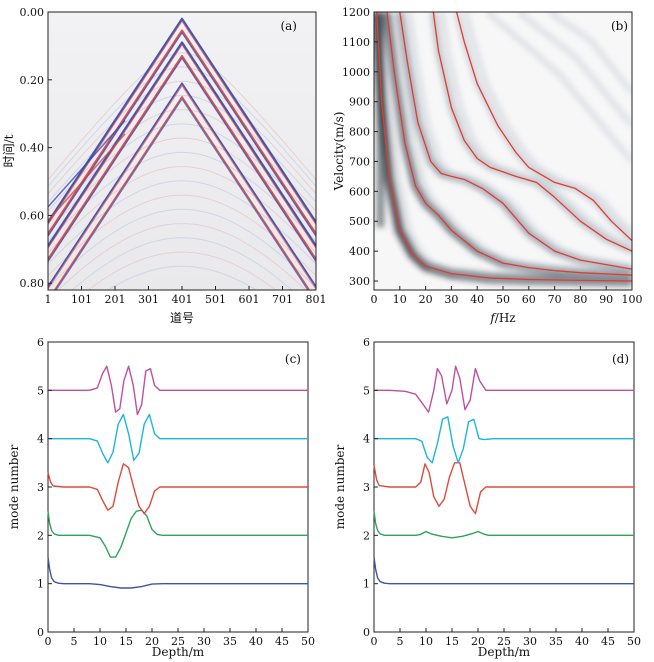 The height and width of the screenshot is (662, 654). Describe the element at coordinates (556, 641) in the screenshot. I see `x-tick-label: 35` at that location.